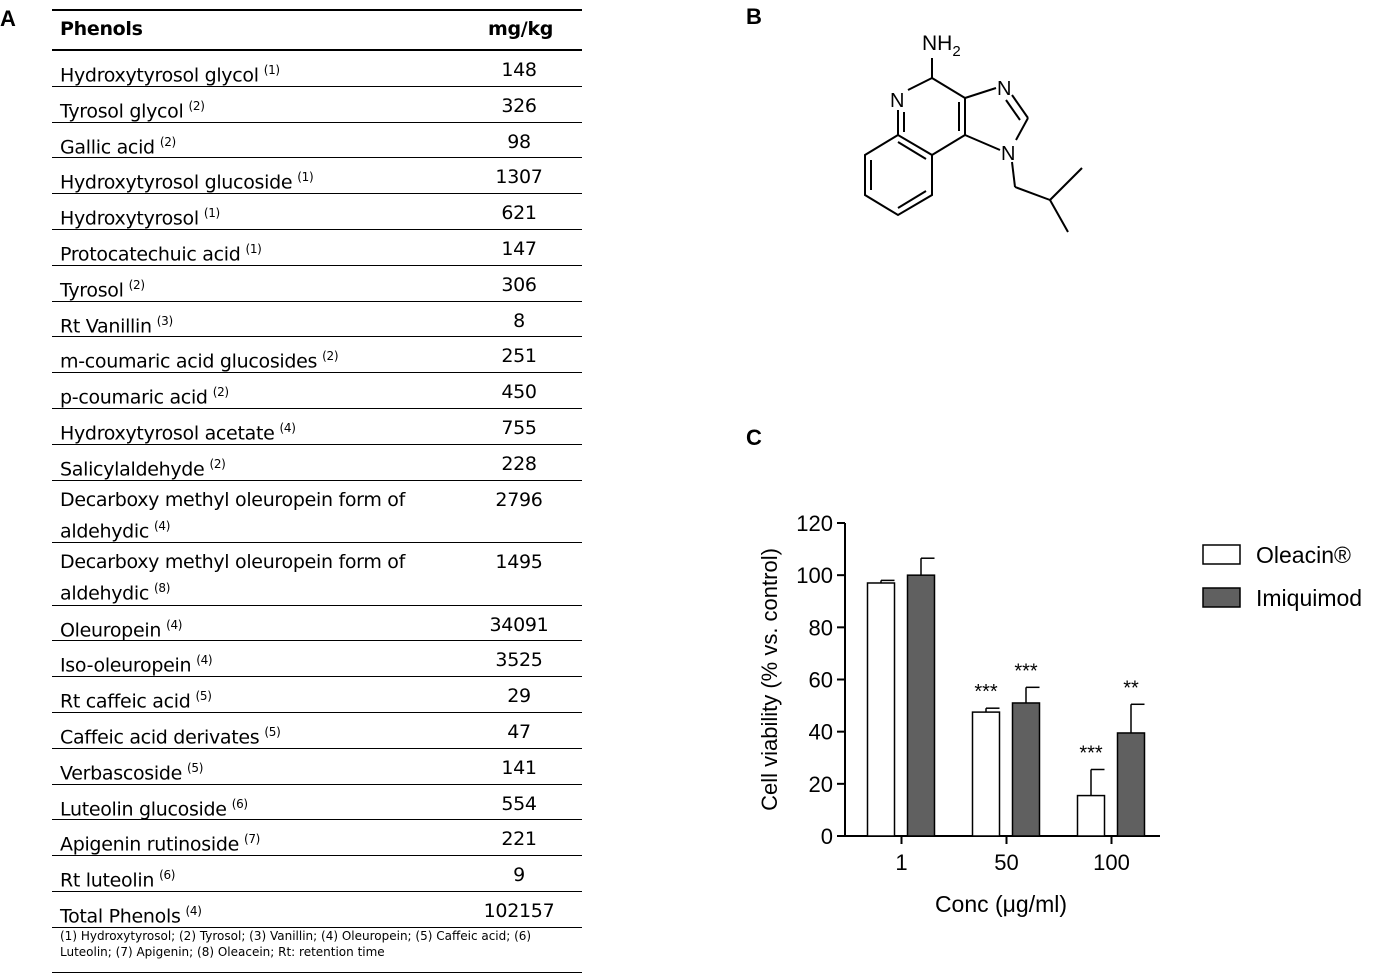 The height and width of the screenshot is (974, 1376). What do you see at coordinates (240, 358) in the screenshot?
I see `row-name: m-coumaric acid glucosides (2)` at bounding box center [240, 358].